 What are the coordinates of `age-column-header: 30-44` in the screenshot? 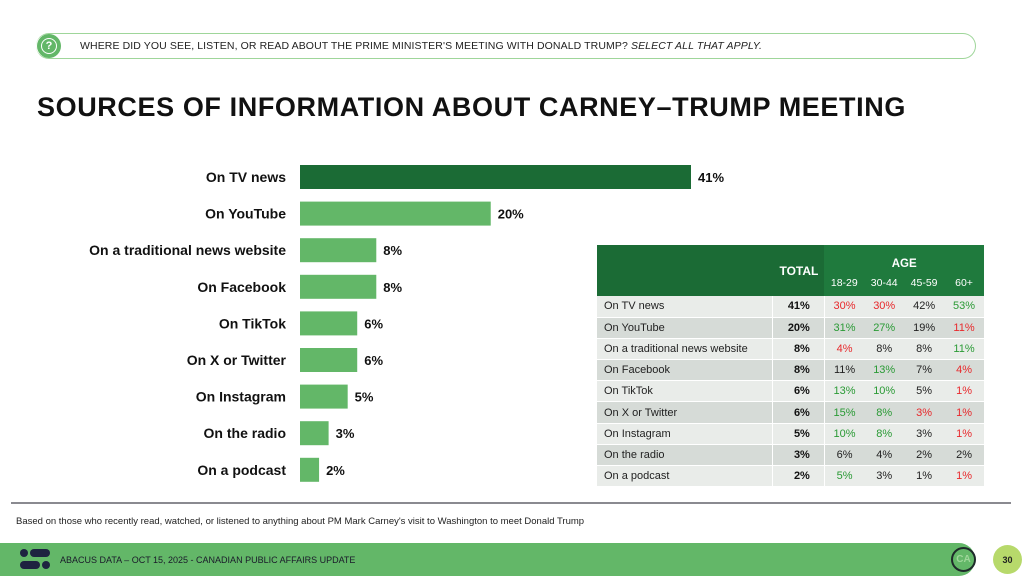 It's located at (884, 283).